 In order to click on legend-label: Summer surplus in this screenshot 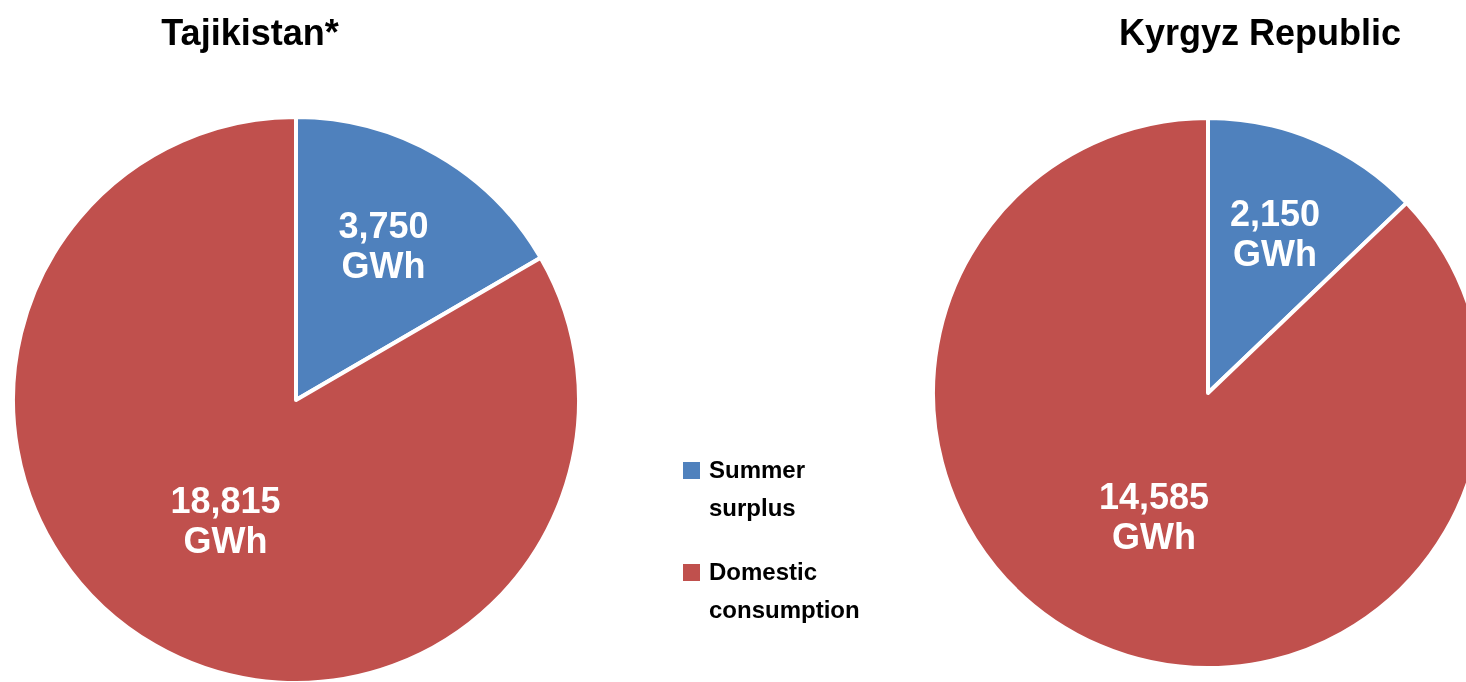, I will do `click(757, 488)`.